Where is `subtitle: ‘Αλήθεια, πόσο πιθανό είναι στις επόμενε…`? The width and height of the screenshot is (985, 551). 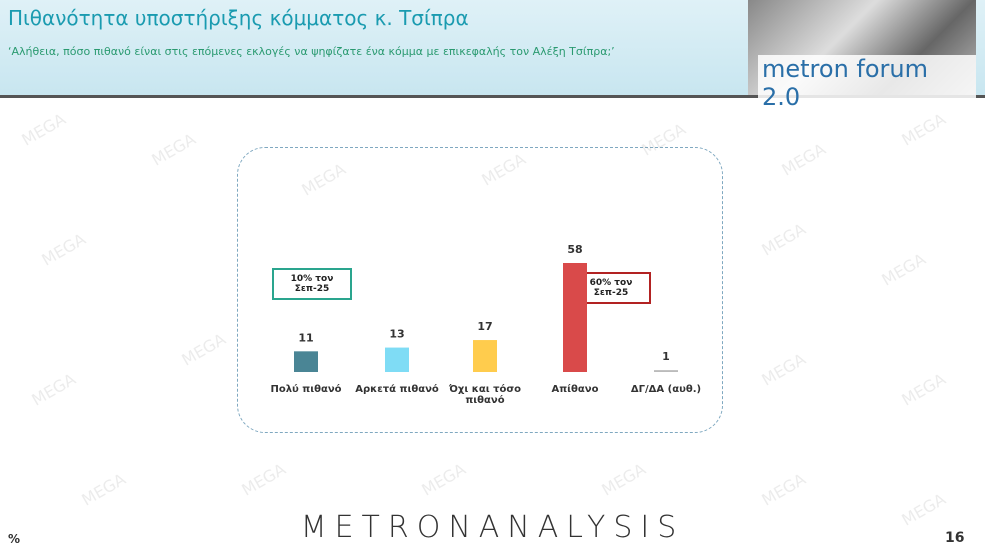 subtitle: ‘Αλήθεια, πόσο πιθανό είναι στις επόμενε… is located at coordinates (311, 51).